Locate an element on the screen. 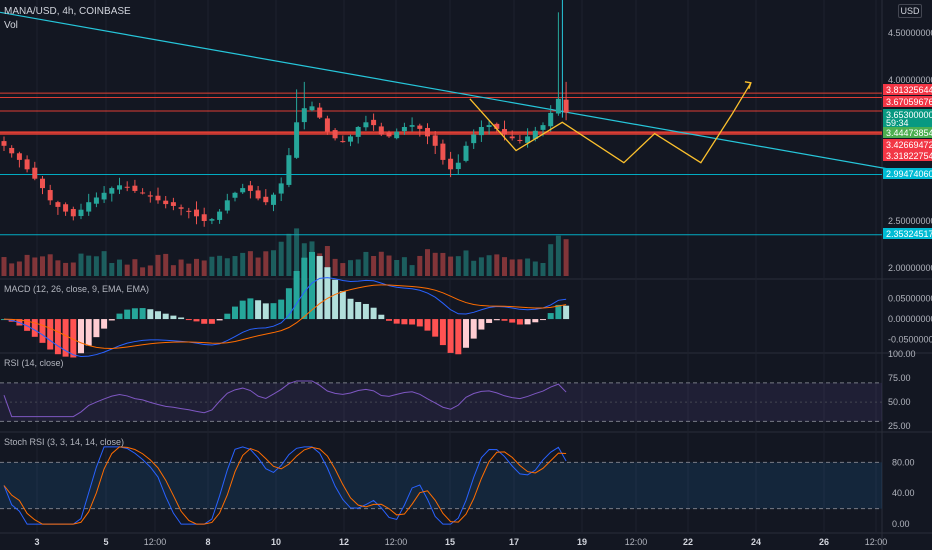 Image resolution: width=932 pixels, height=550 pixels. time-axis-tick: 24 is located at coordinates (756, 542).